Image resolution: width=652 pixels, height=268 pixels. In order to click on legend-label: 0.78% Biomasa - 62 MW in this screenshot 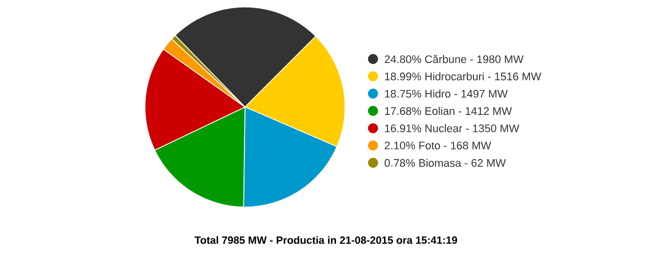, I will do `click(445, 162)`.